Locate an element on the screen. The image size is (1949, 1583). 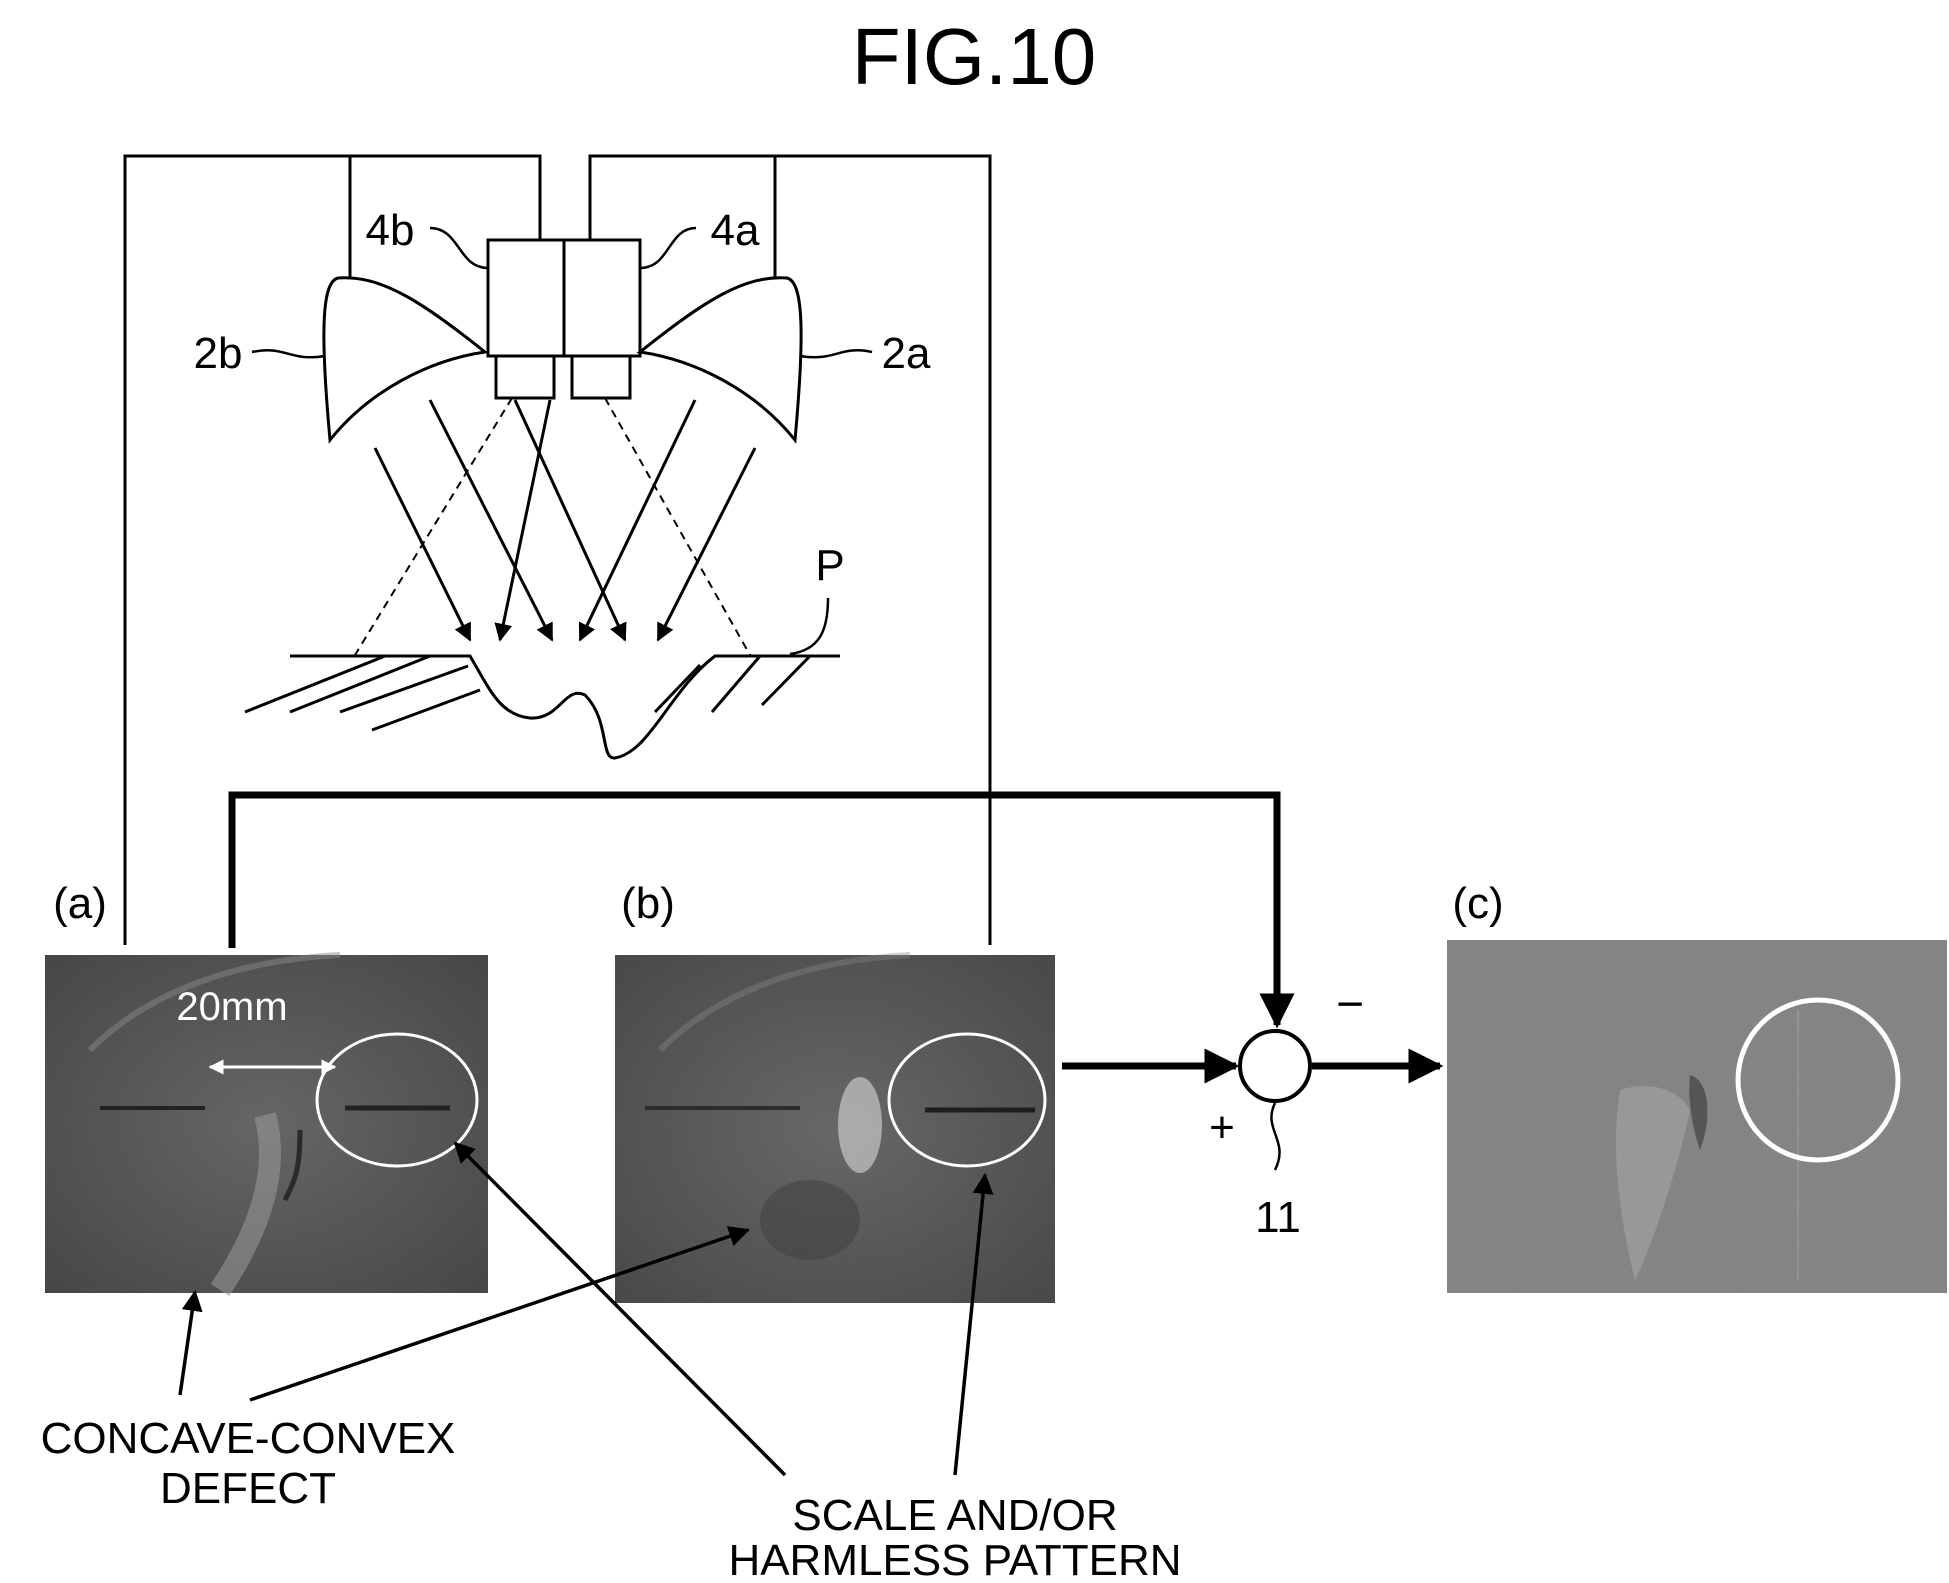
callout-defect-line2: DEFECT is located at coordinates (248, 1488).